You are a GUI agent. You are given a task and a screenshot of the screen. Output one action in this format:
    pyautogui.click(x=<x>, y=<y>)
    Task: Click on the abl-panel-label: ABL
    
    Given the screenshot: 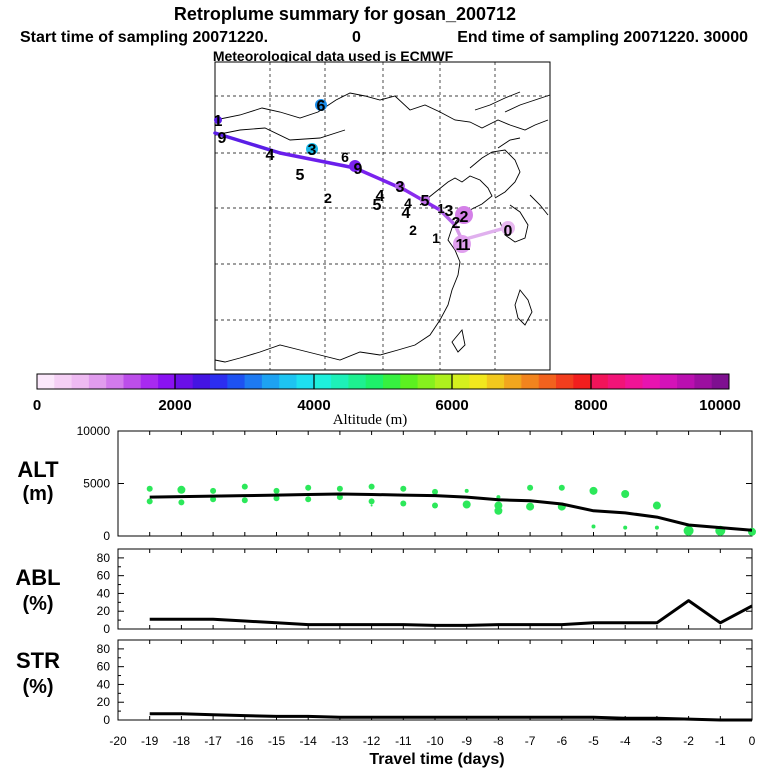 What is the action you would take?
    pyautogui.click(x=37, y=577)
    